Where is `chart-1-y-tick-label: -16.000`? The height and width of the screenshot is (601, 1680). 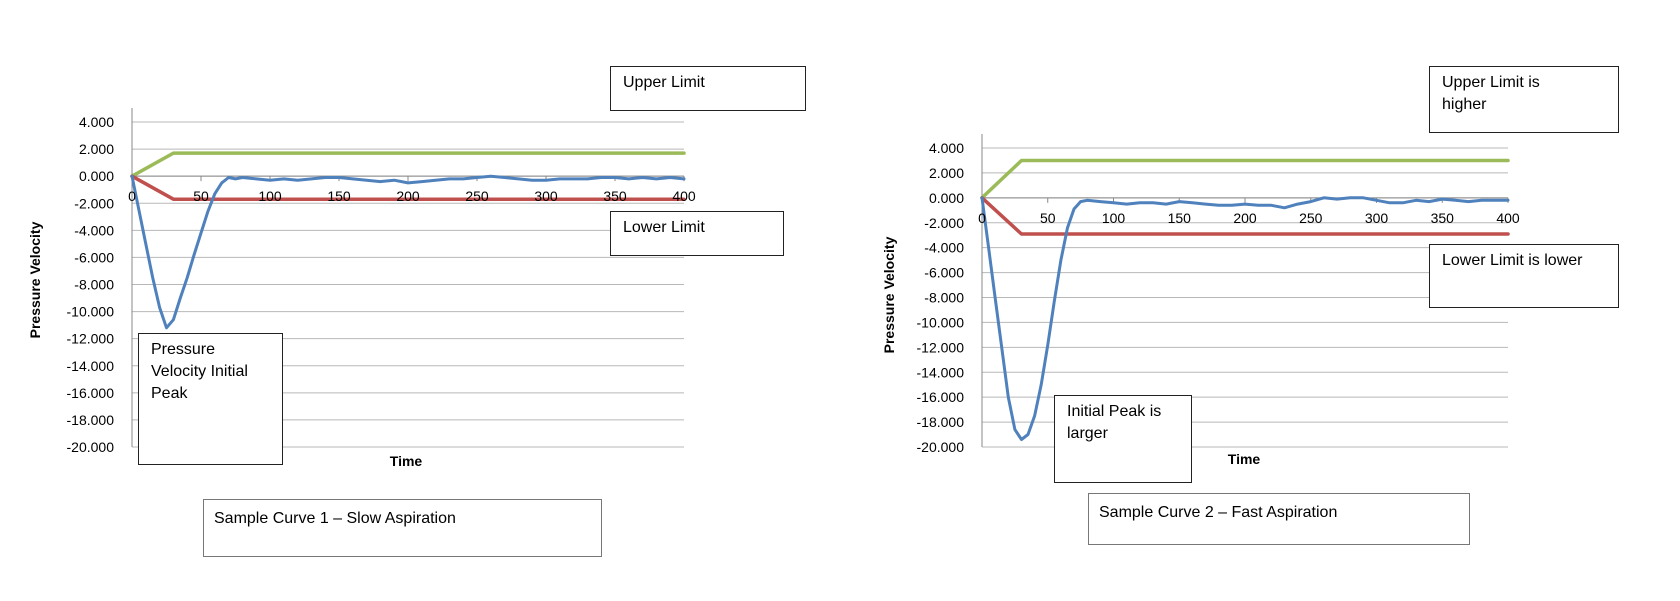 chart-1-y-tick-label: -16.000 is located at coordinates (91, 393).